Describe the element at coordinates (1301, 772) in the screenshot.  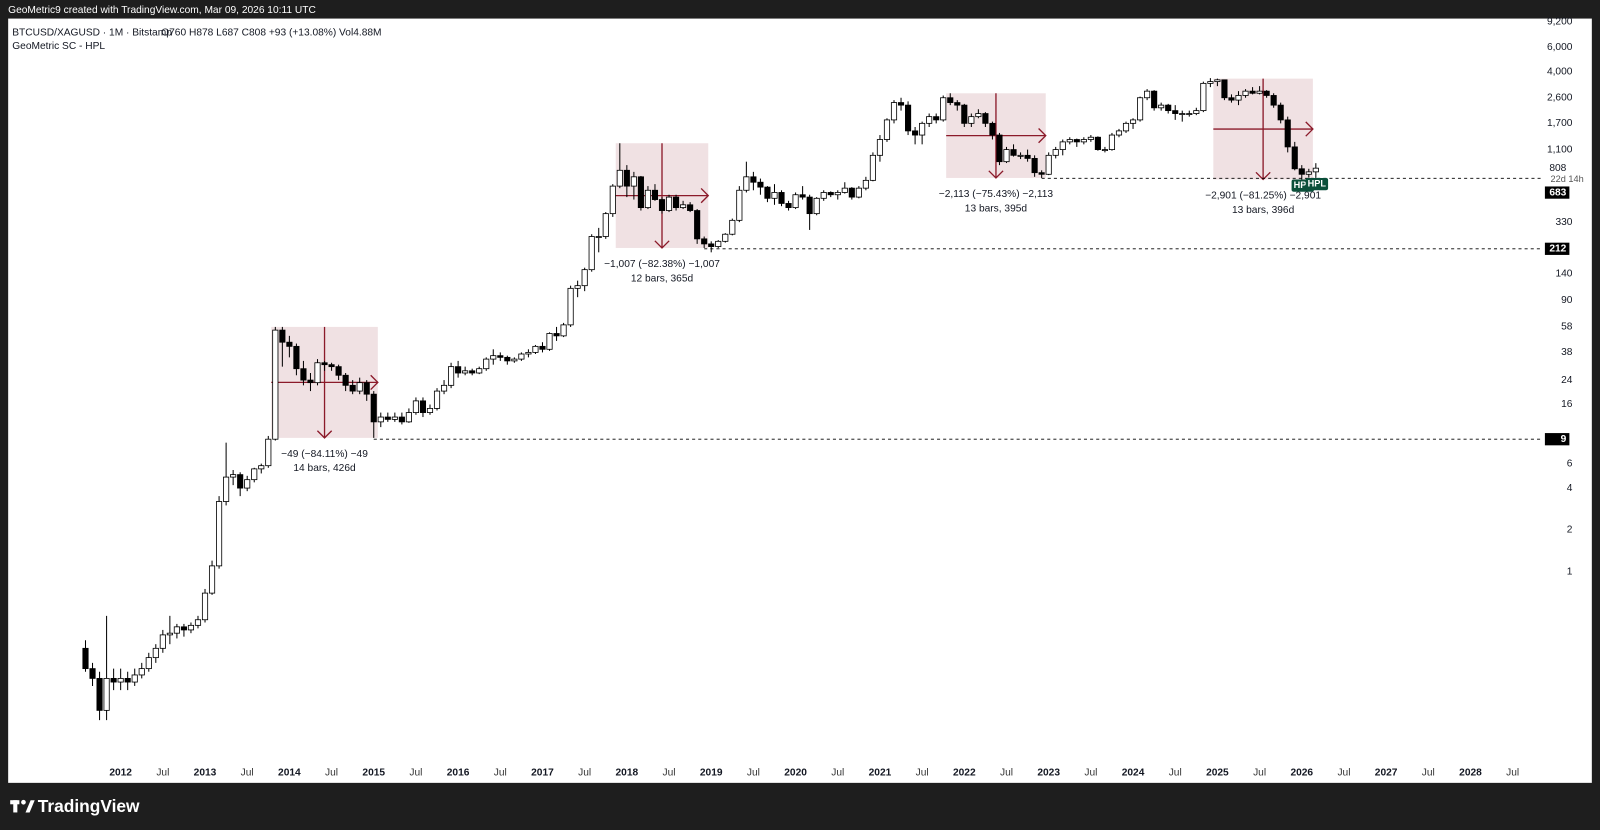
I see `x-tick-label: 2026` at that location.